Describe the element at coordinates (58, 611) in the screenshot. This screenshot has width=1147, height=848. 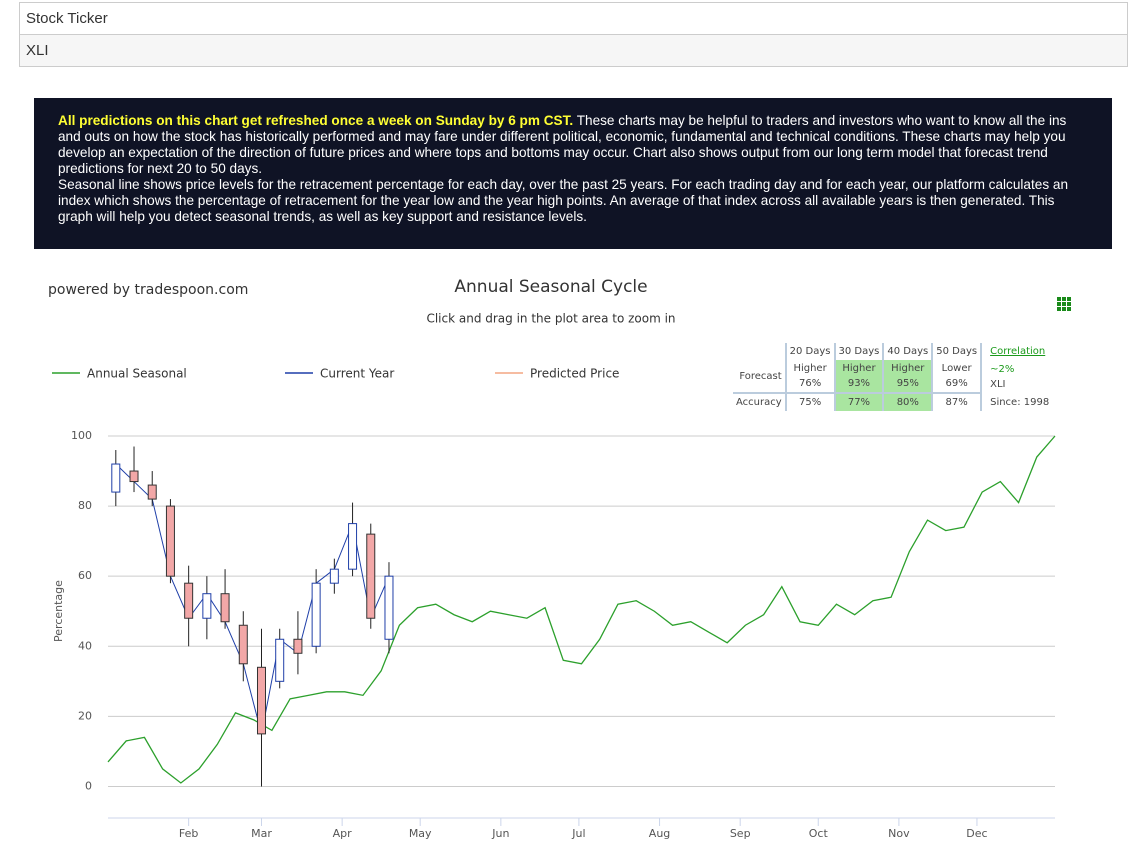
I see `y-axis-label: Percentage` at that location.